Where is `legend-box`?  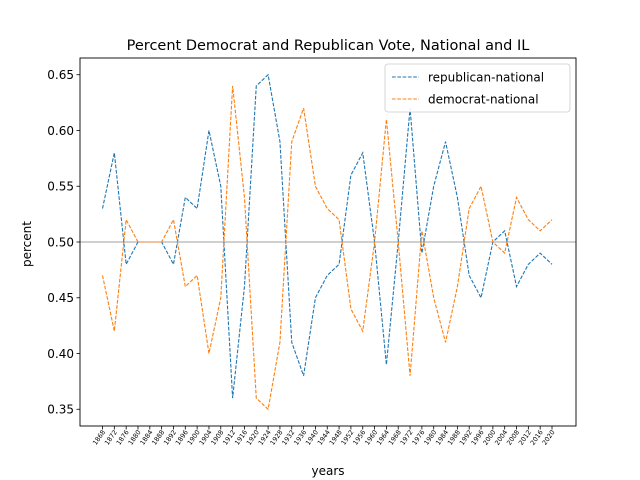
legend-box is located at coordinates (477, 88).